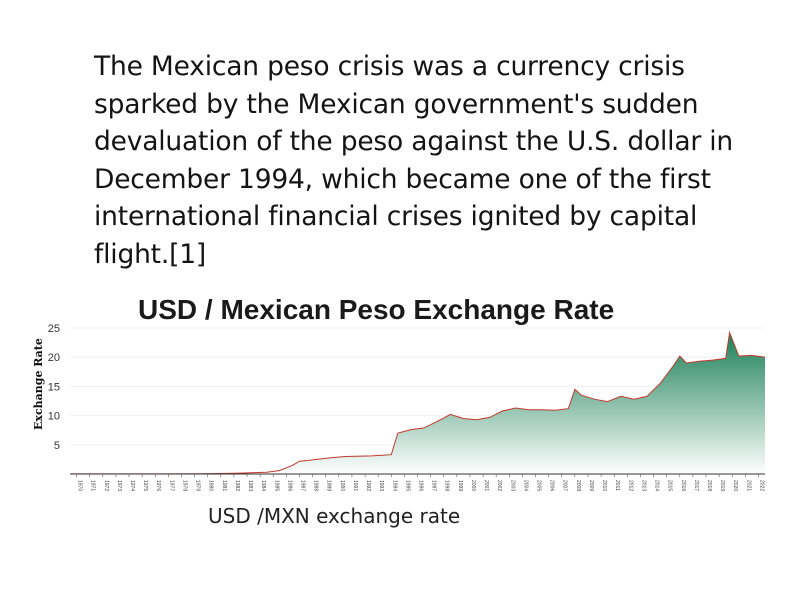 The image size is (800, 600). What do you see at coordinates (630, 485) in the screenshot?
I see `x-tick-label: 2012` at bounding box center [630, 485].